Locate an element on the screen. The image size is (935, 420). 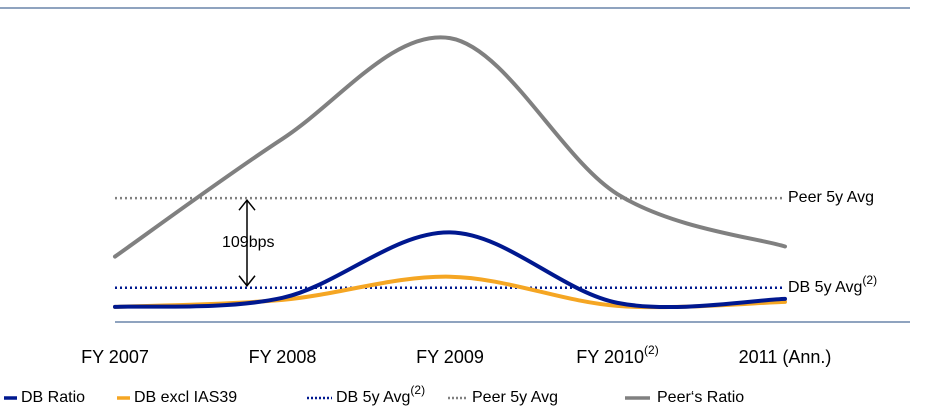
x-tick-label-note: (2) is located at coordinates (651, 350).